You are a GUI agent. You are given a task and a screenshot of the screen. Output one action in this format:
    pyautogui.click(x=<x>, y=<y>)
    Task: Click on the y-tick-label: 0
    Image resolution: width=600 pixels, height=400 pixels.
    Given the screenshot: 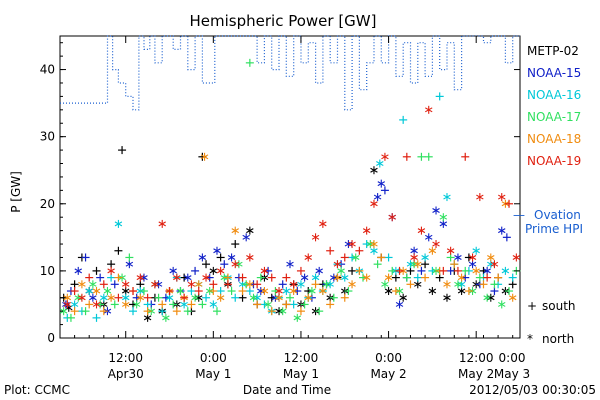 What is the action you would take?
    pyautogui.click(x=51, y=338)
    